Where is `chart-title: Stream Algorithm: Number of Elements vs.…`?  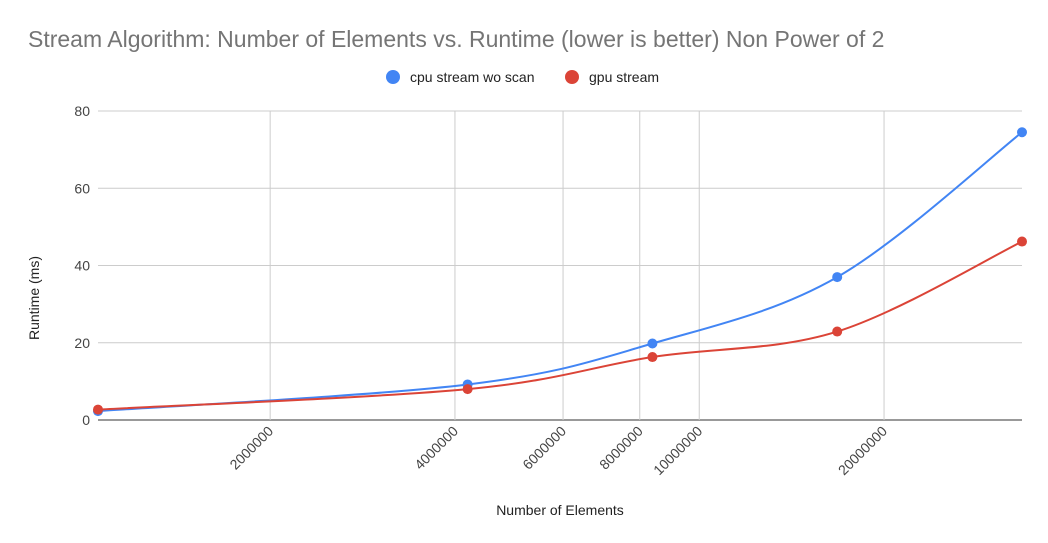 chart-title: Stream Algorithm: Number of Elements vs.… is located at coordinates (456, 39).